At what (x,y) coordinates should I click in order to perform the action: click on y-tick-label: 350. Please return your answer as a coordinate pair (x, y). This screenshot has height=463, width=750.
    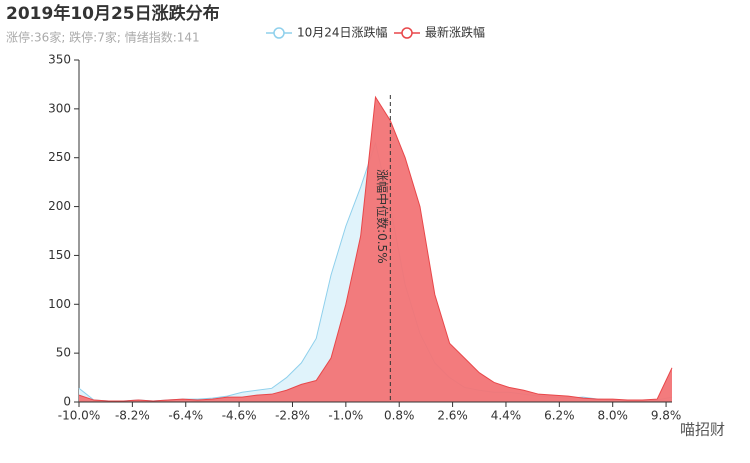
    Looking at the image, I should click on (59, 60).